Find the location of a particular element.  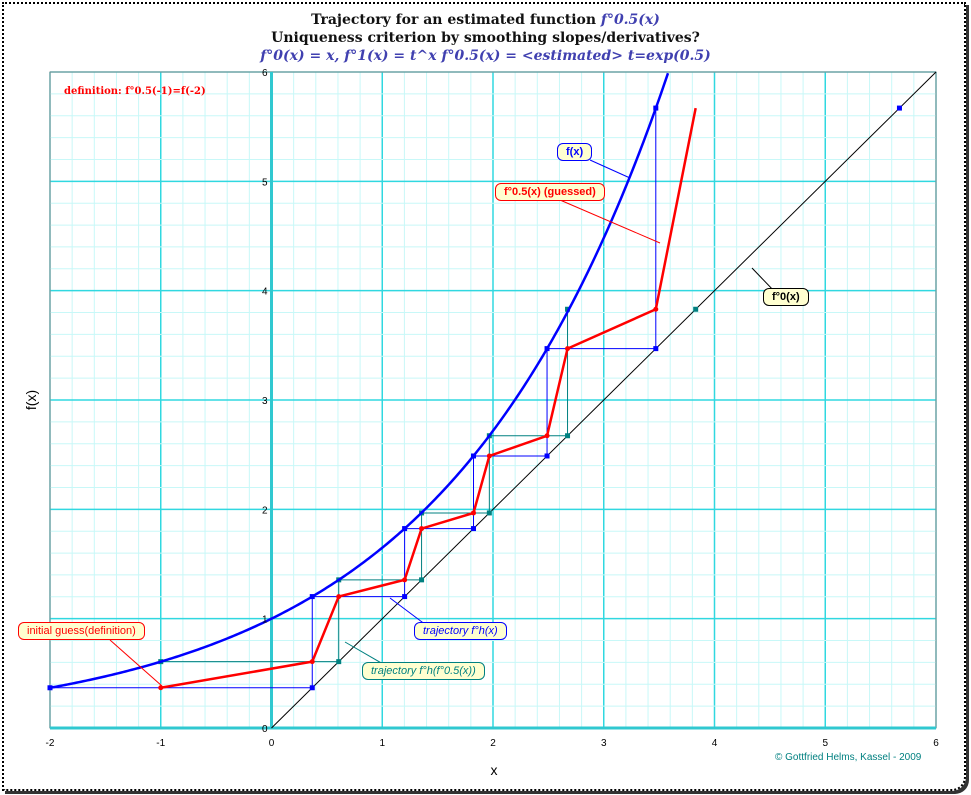

x-tick-label: 2 is located at coordinates (493, 743).